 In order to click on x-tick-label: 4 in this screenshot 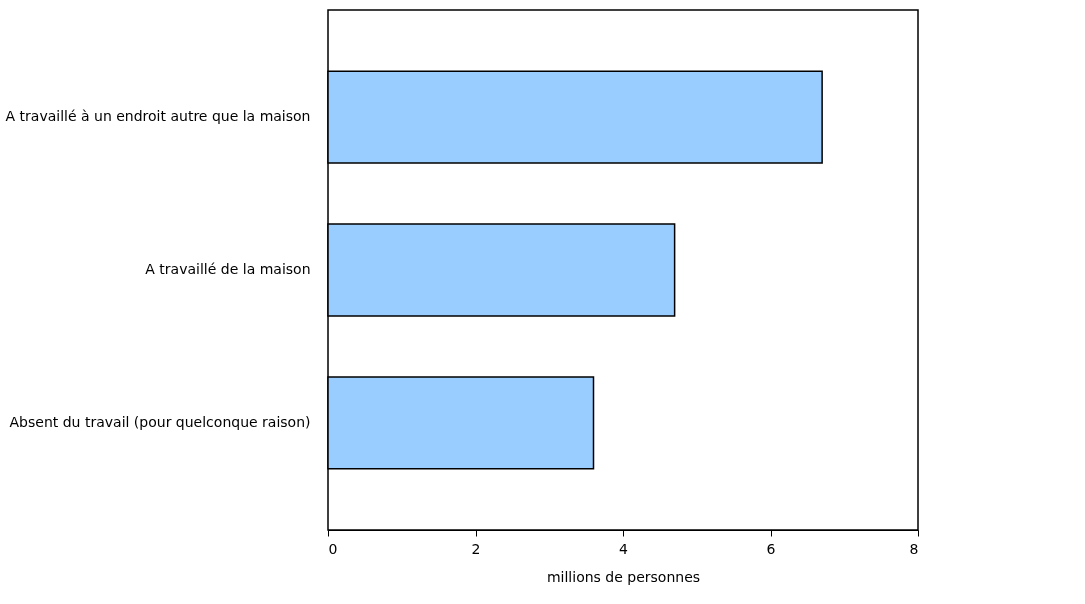, I will do `click(624, 548)`.